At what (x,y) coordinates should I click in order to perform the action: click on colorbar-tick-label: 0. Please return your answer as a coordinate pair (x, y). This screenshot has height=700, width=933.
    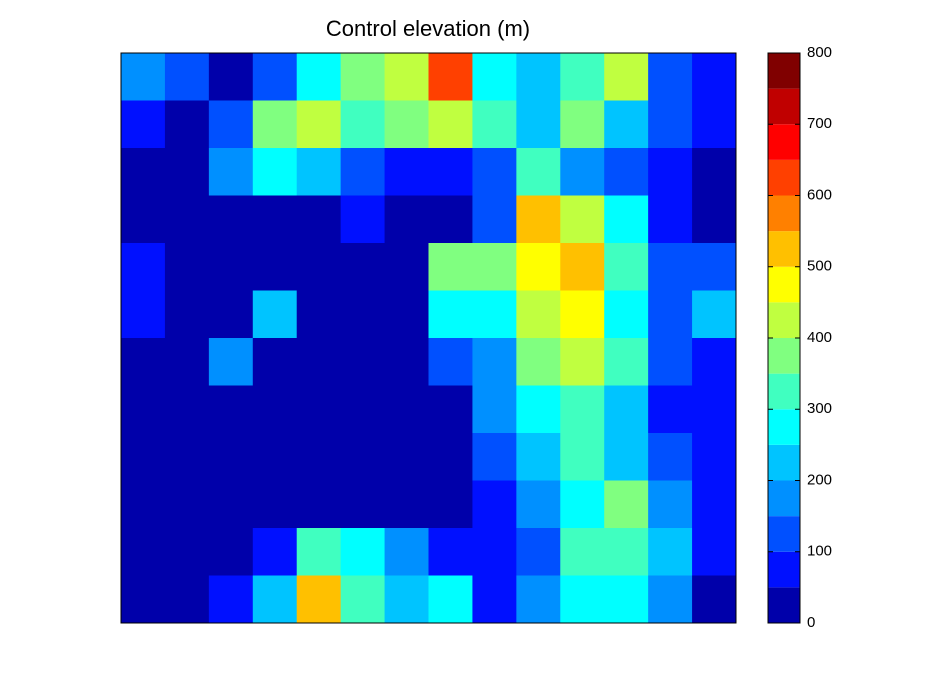
    Looking at the image, I should click on (811, 622).